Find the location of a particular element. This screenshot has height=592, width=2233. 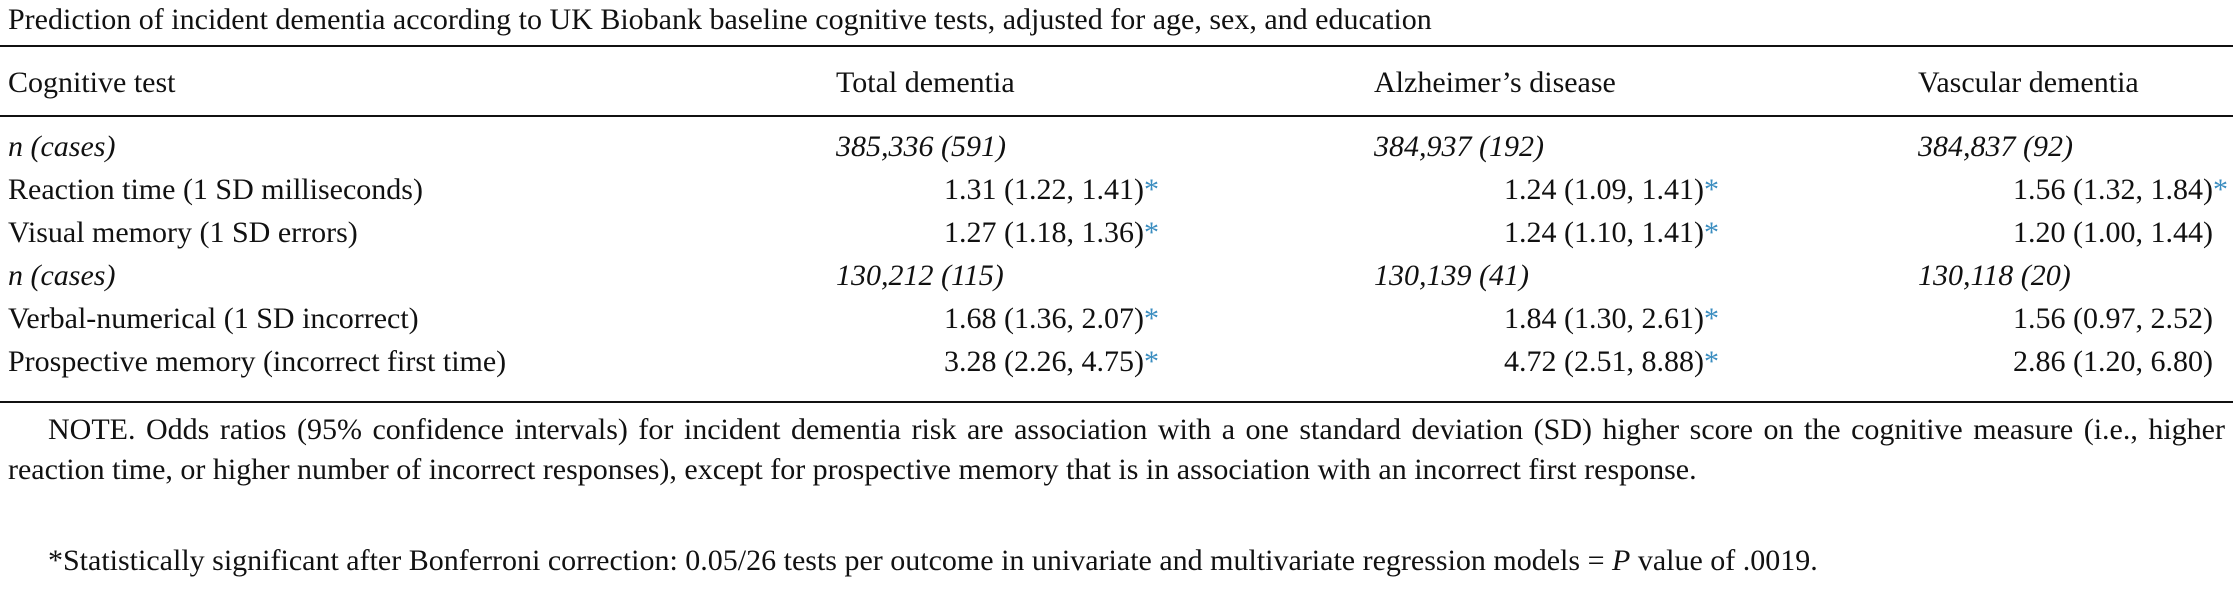

test-name: Visual memory (1 SD errors) is located at coordinates (183, 232).